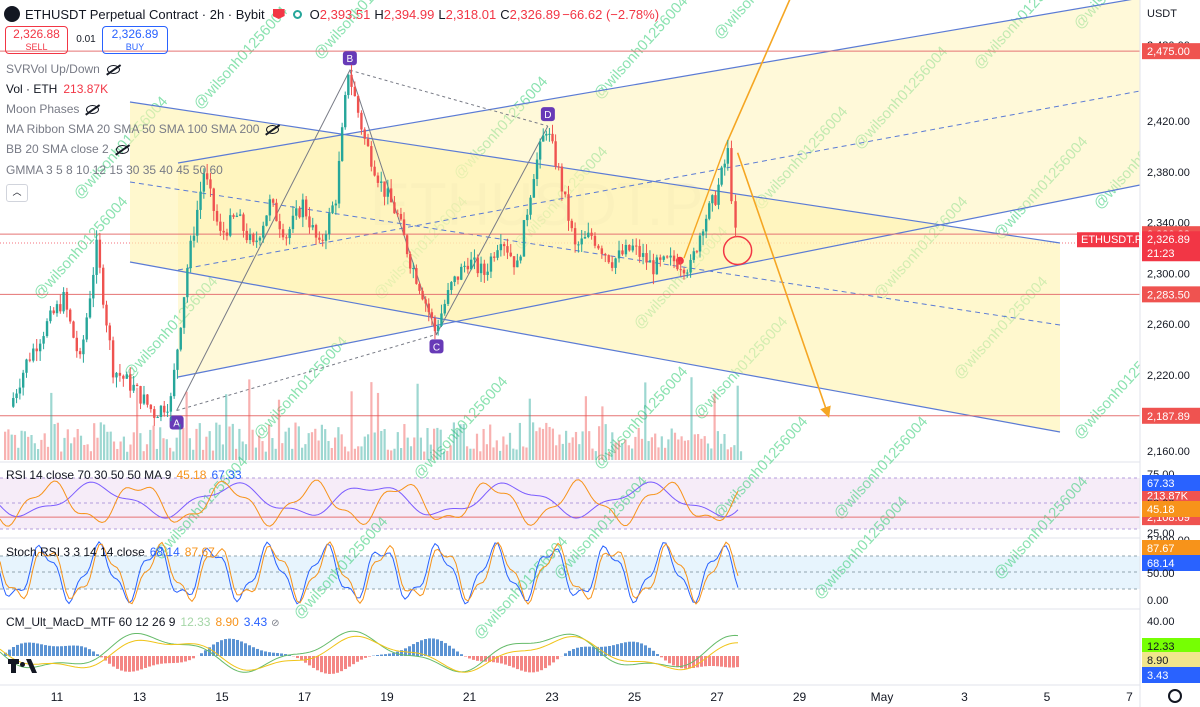 The height and width of the screenshot is (707, 1200). I want to click on lock-icon: ⊘, so click(275, 623).